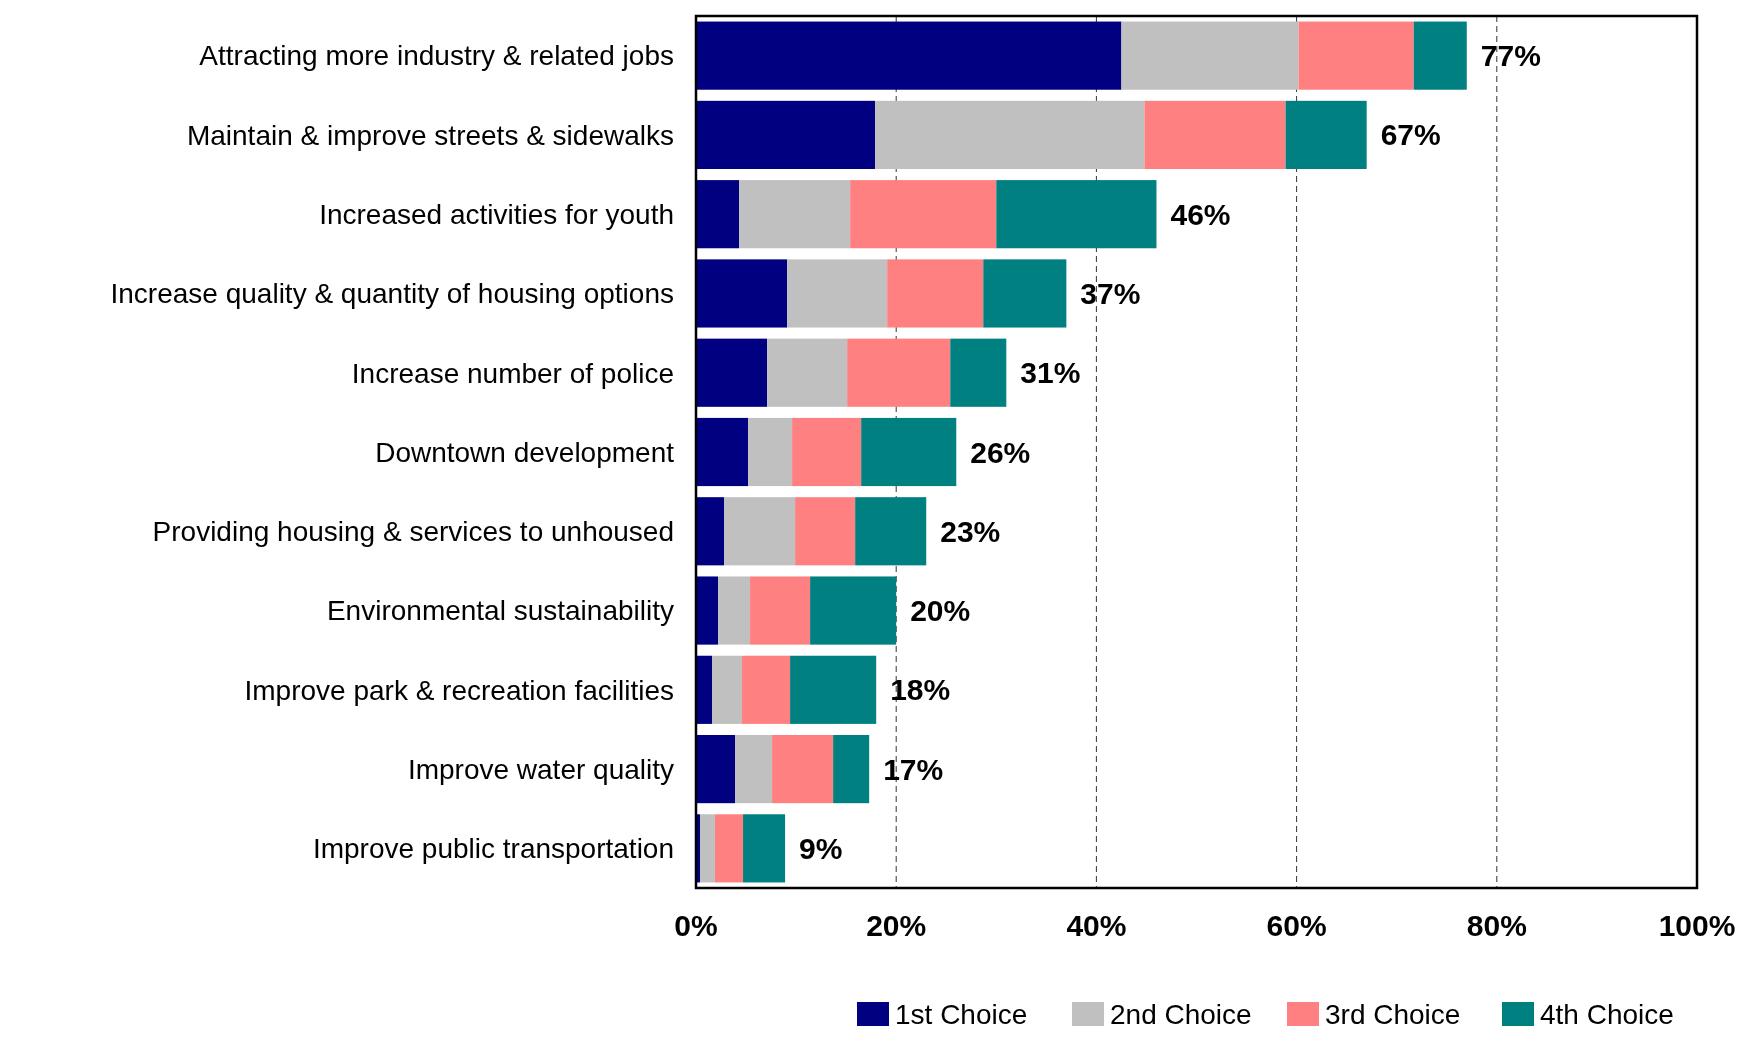 The height and width of the screenshot is (1040, 1750). What do you see at coordinates (1000, 452) in the screenshot?
I see `total-label: 26%` at bounding box center [1000, 452].